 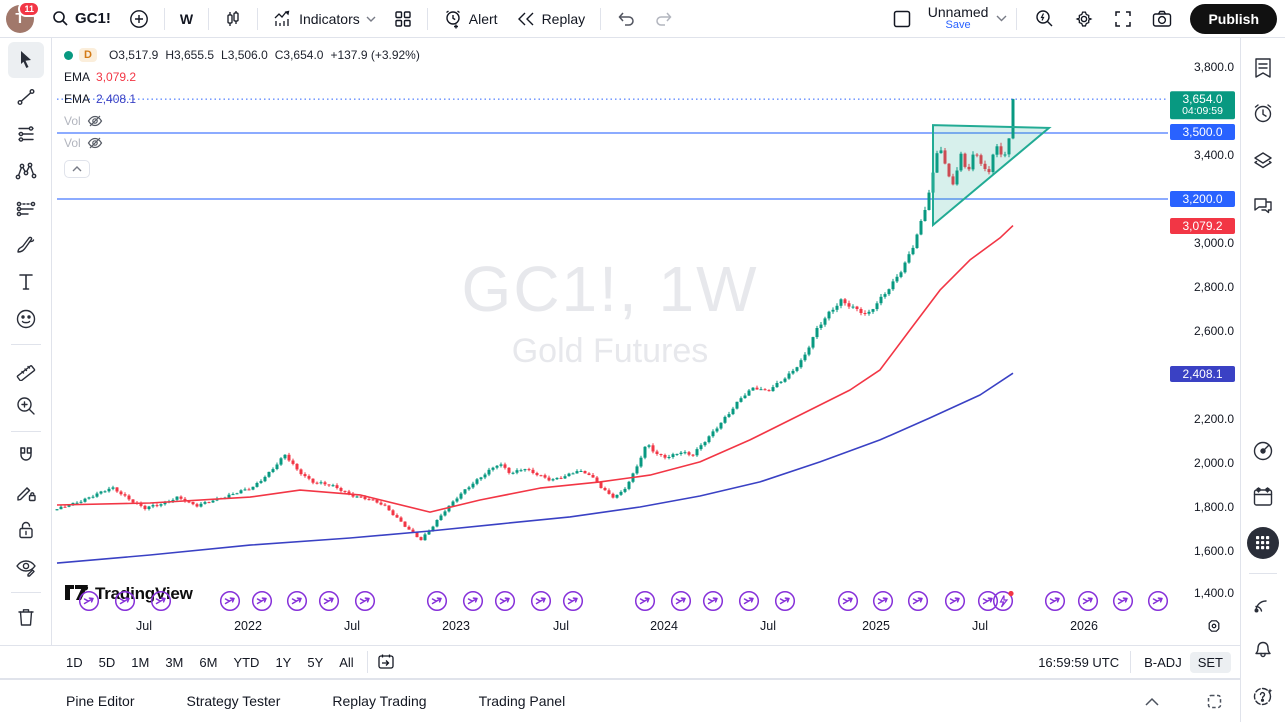 I want to click on quick-search-button, so click(x=1044, y=19).